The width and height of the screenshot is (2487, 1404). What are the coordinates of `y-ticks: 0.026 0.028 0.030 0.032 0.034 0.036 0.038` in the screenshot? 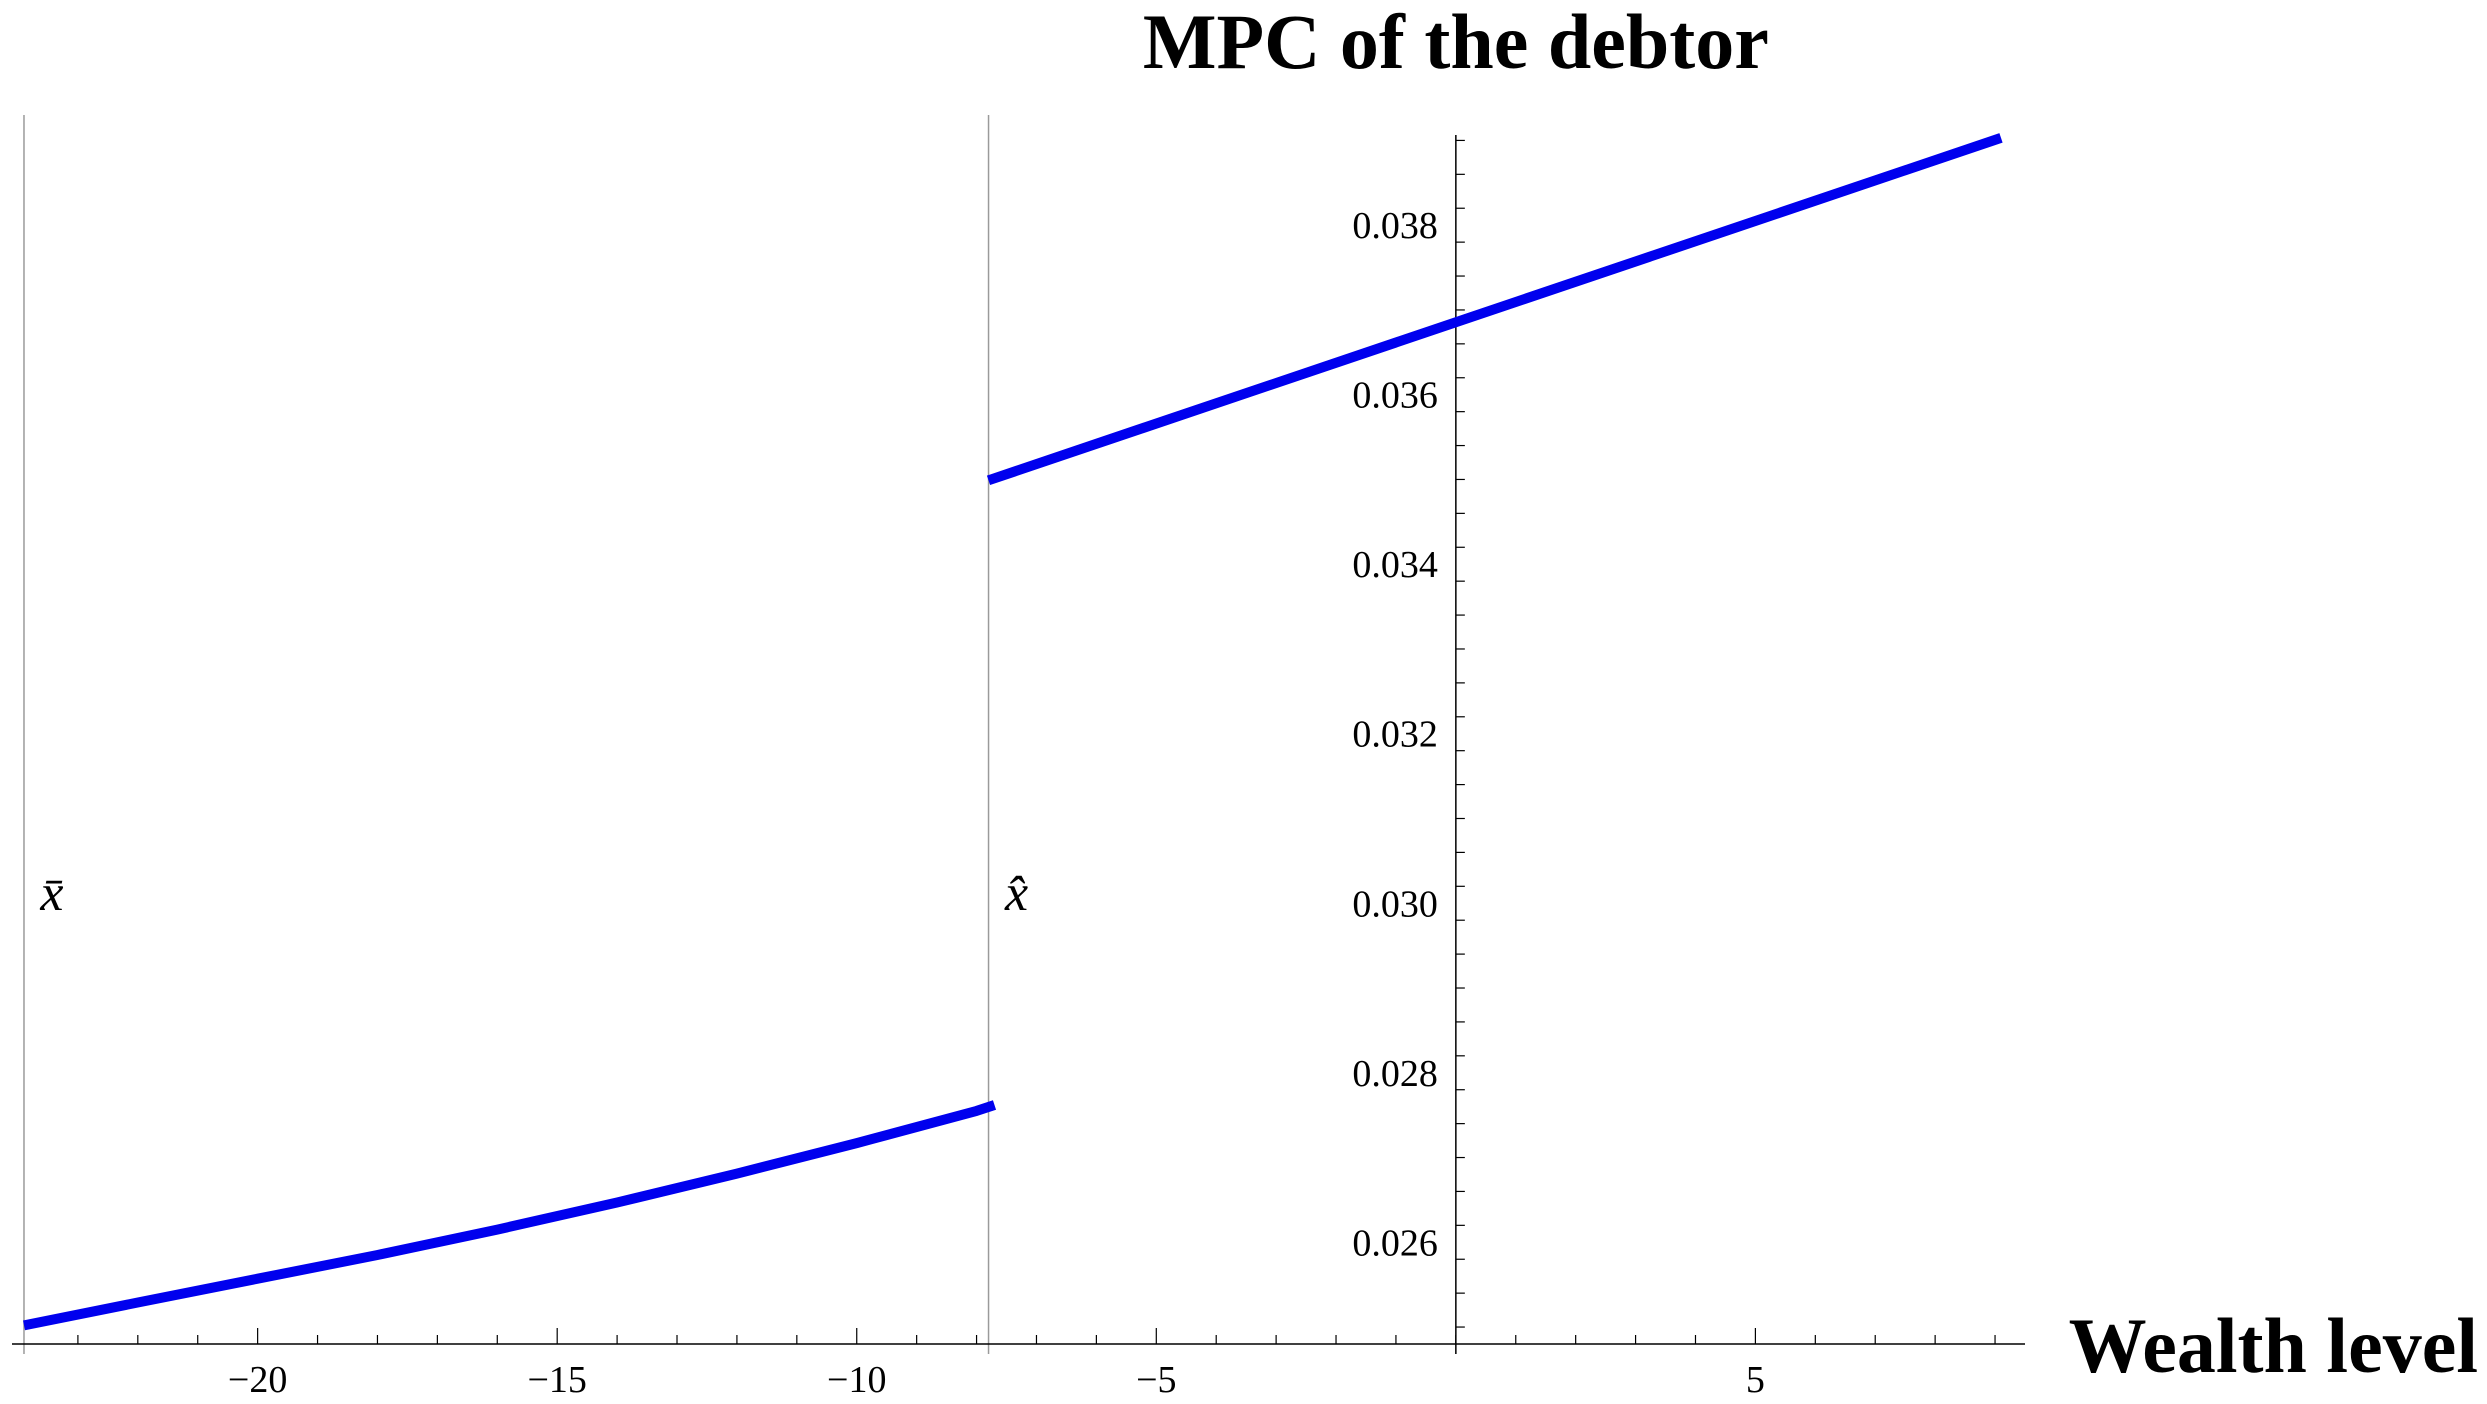 It's located at (1408, 733).